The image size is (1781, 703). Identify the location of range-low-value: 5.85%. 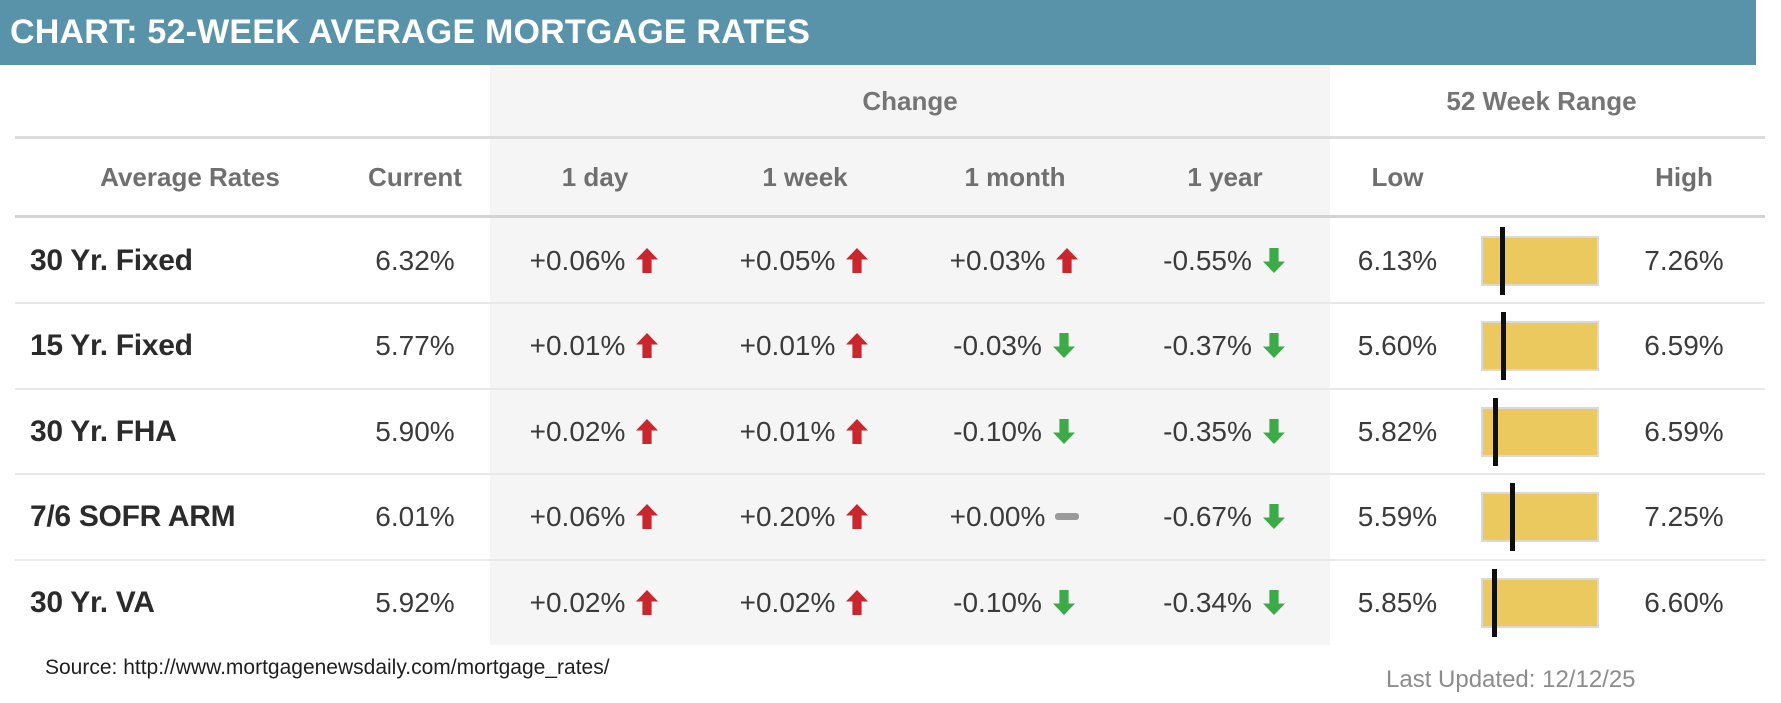
(1397, 602).